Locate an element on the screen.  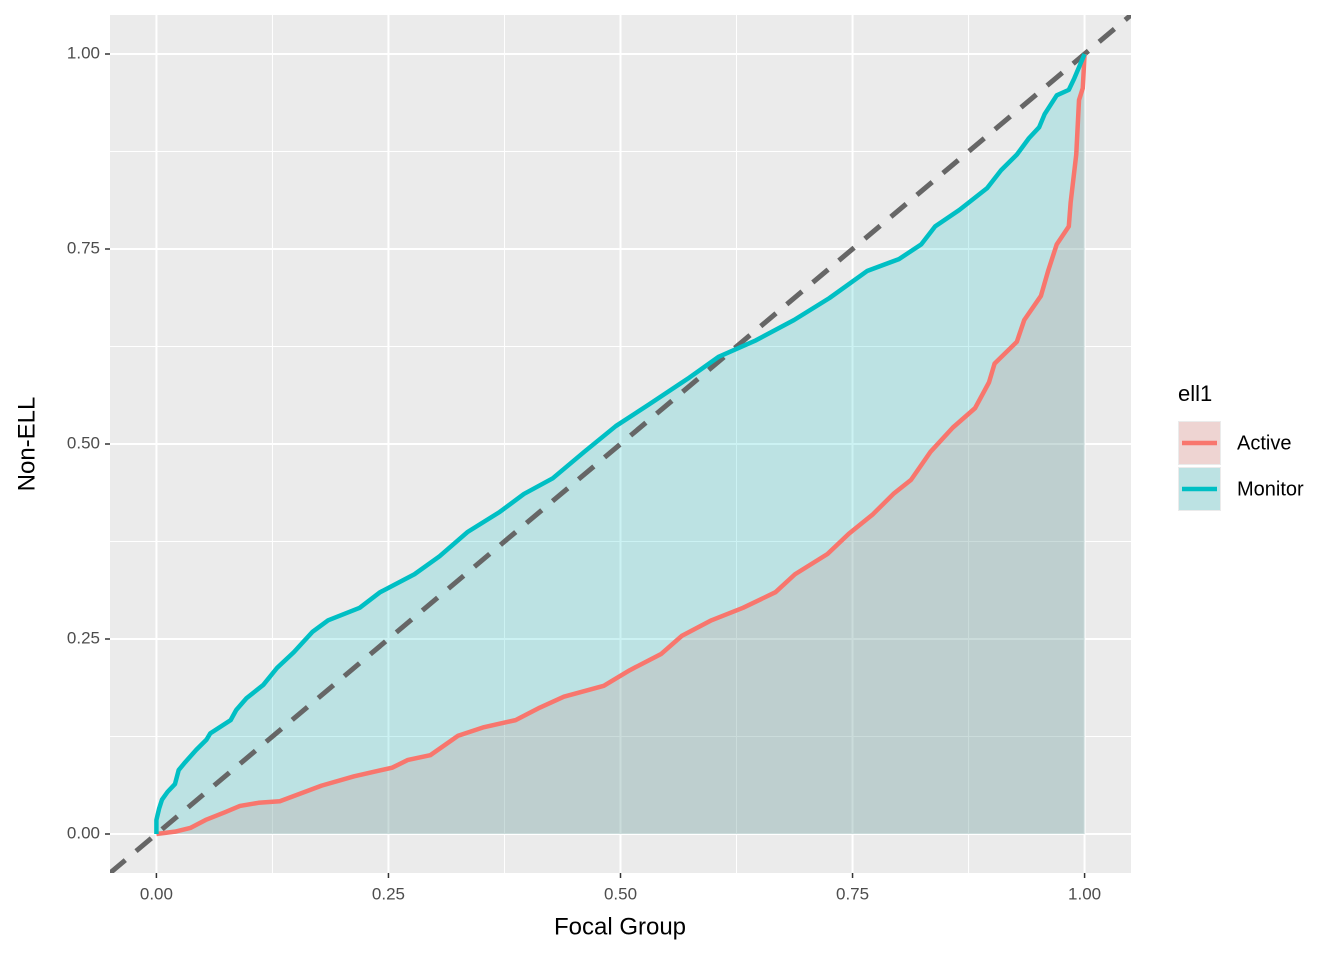
x-tick-label: 1.00 is located at coordinates (1084, 893).